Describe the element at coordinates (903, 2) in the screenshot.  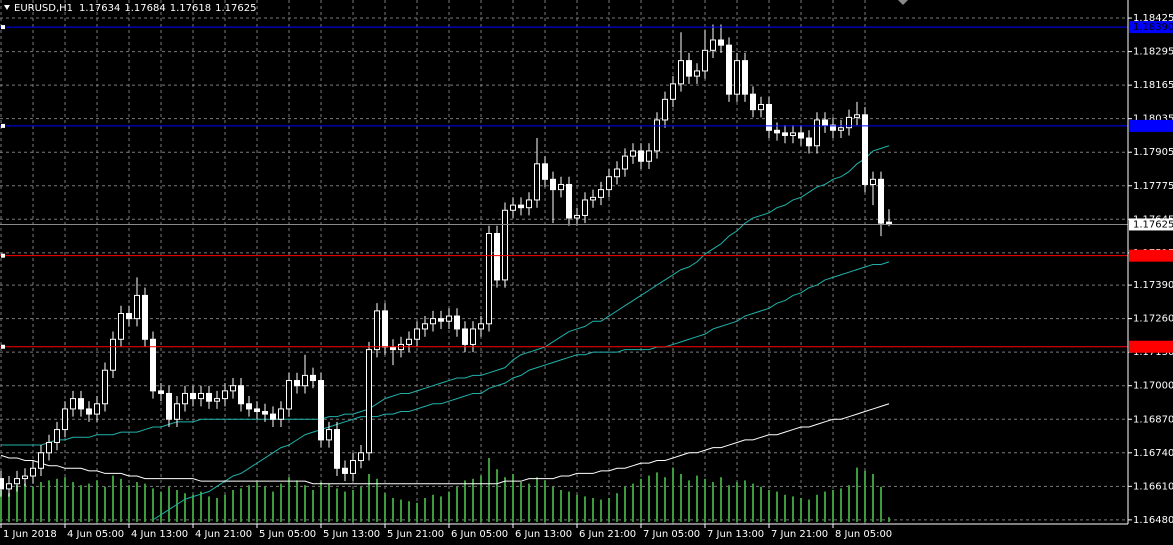
I see `chart-shift-marker` at that location.